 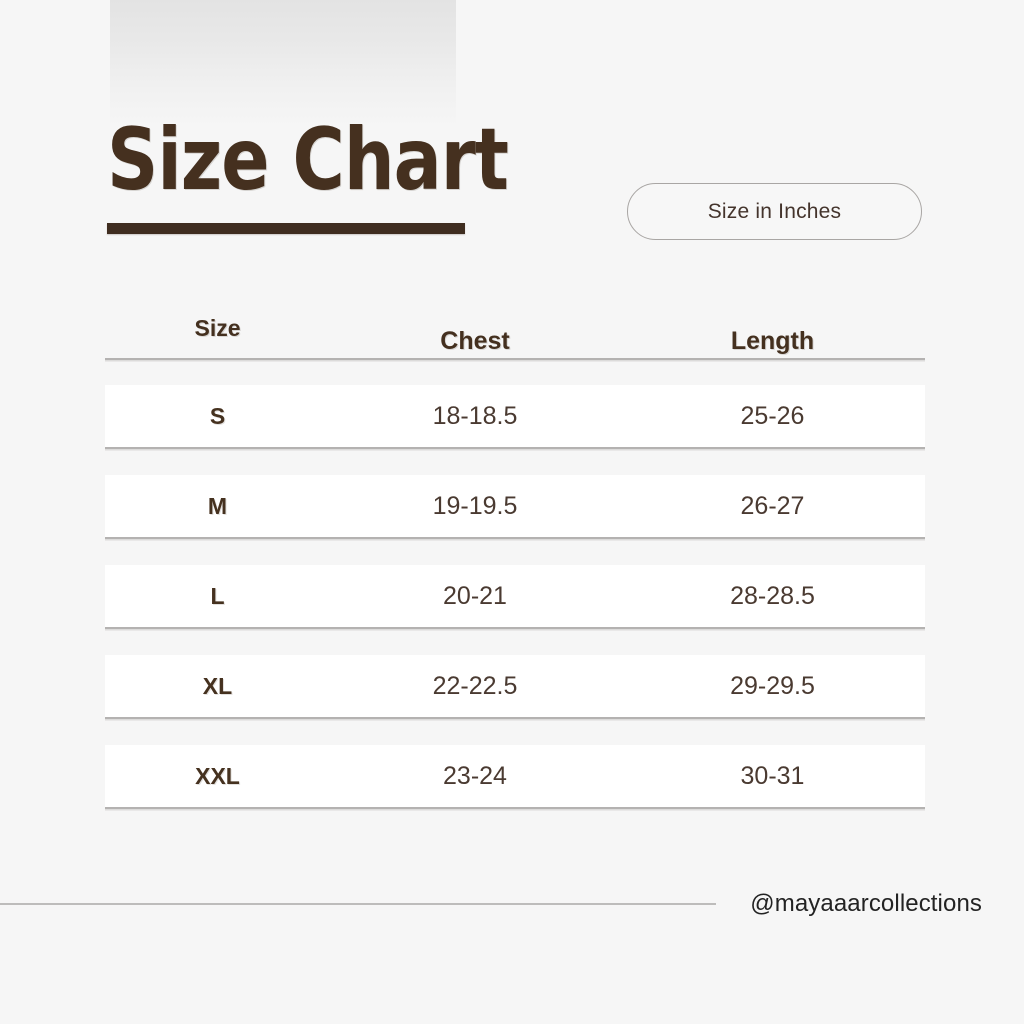 I want to click on column-header-size: Size, so click(x=217, y=328).